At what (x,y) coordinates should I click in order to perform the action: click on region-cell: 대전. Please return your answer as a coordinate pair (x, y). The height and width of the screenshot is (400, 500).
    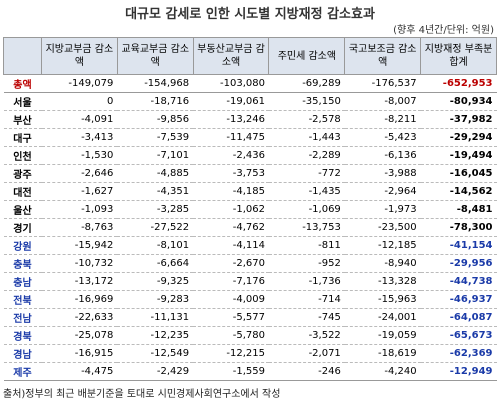
    Looking at the image, I should click on (22, 191).